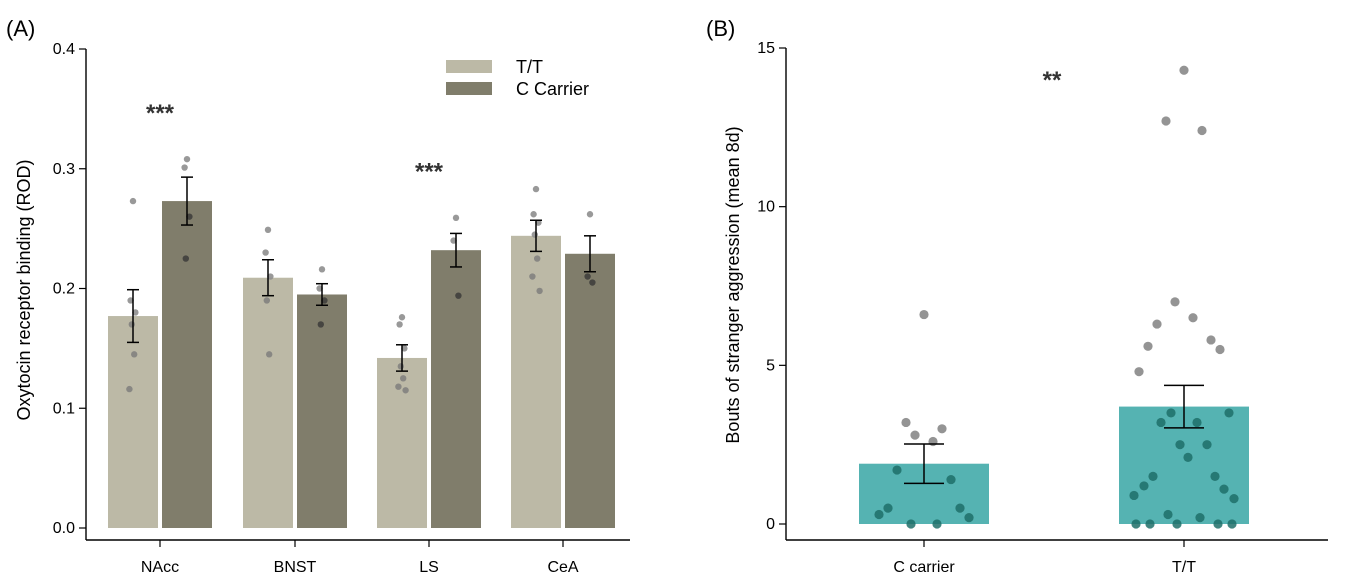  Describe the element at coordinates (64, 169) in the screenshot. I see `y-tick-label-a: 0.3` at that location.